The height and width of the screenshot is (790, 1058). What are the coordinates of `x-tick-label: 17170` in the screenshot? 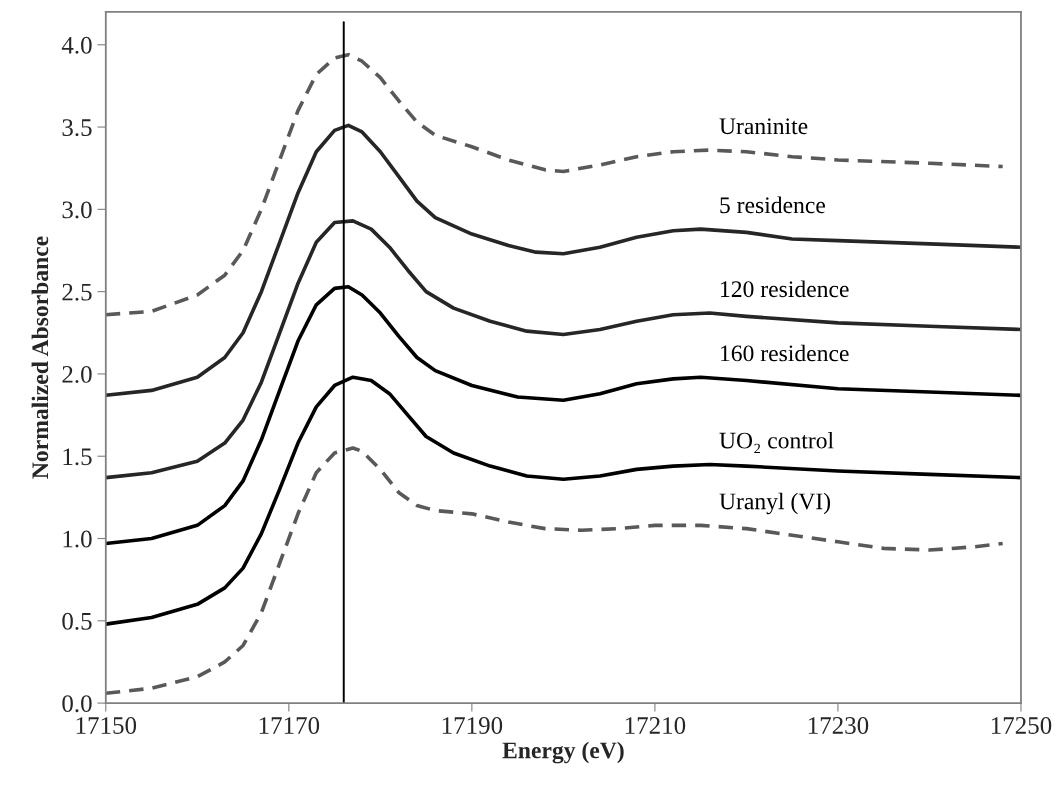 It's located at (289, 725).